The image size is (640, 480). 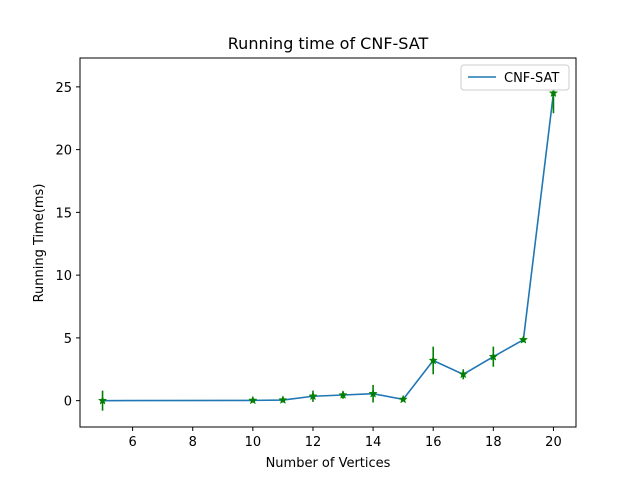 What do you see at coordinates (63, 213) in the screenshot?
I see `y-tick-label: 15` at bounding box center [63, 213].